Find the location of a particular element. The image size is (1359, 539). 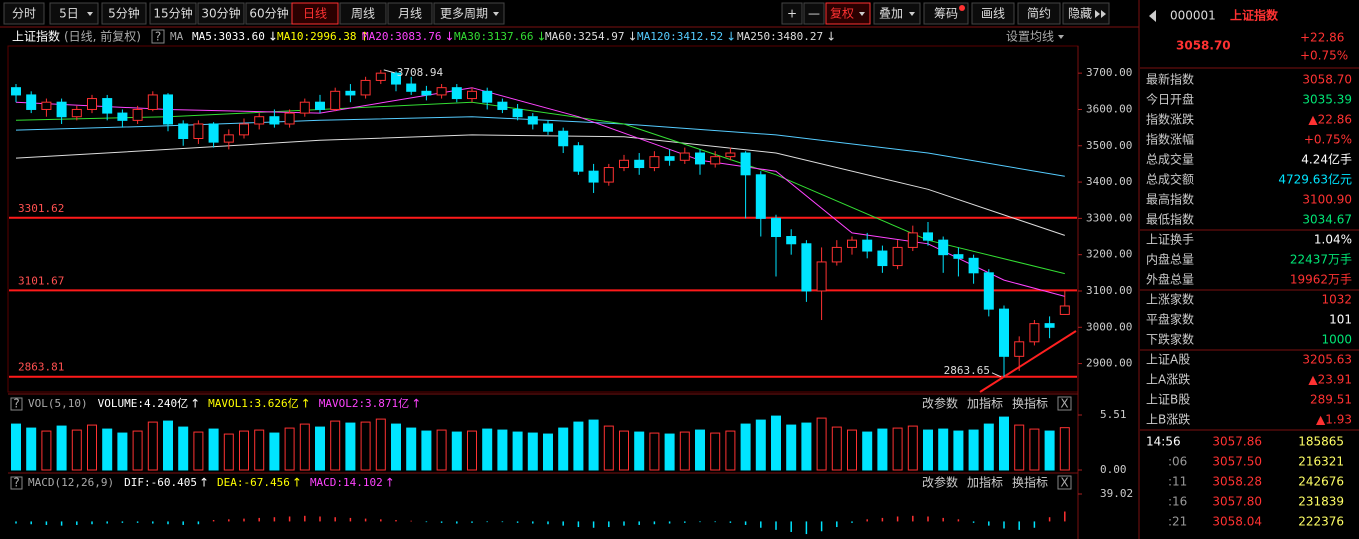

period-label: 分时 is located at coordinates (24, 14).